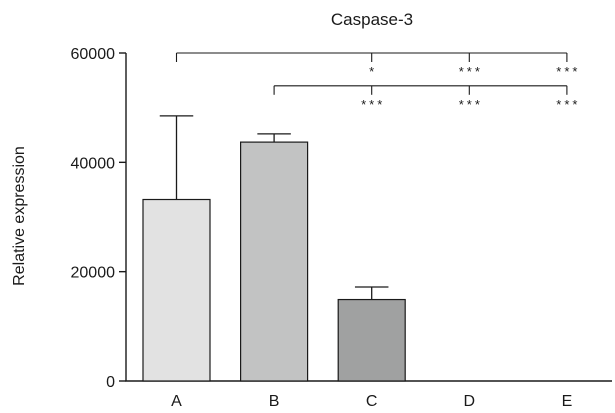 This screenshot has height=413, width=615. What do you see at coordinates (372, 401) in the screenshot?
I see `x-tick-label: C` at bounding box center [372, 401].